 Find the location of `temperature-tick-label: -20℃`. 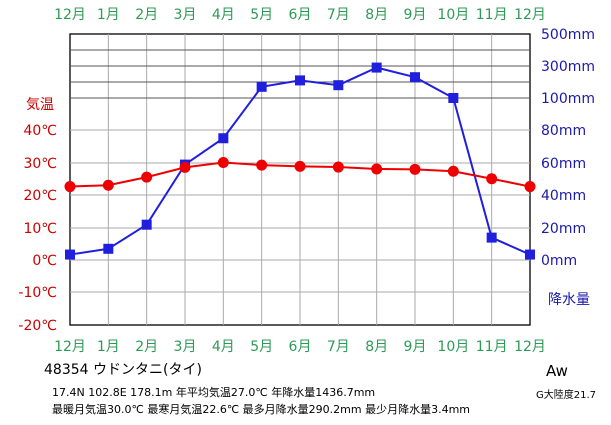

temperature-tick-label: -20℃ is located at coordinates (37, 326).